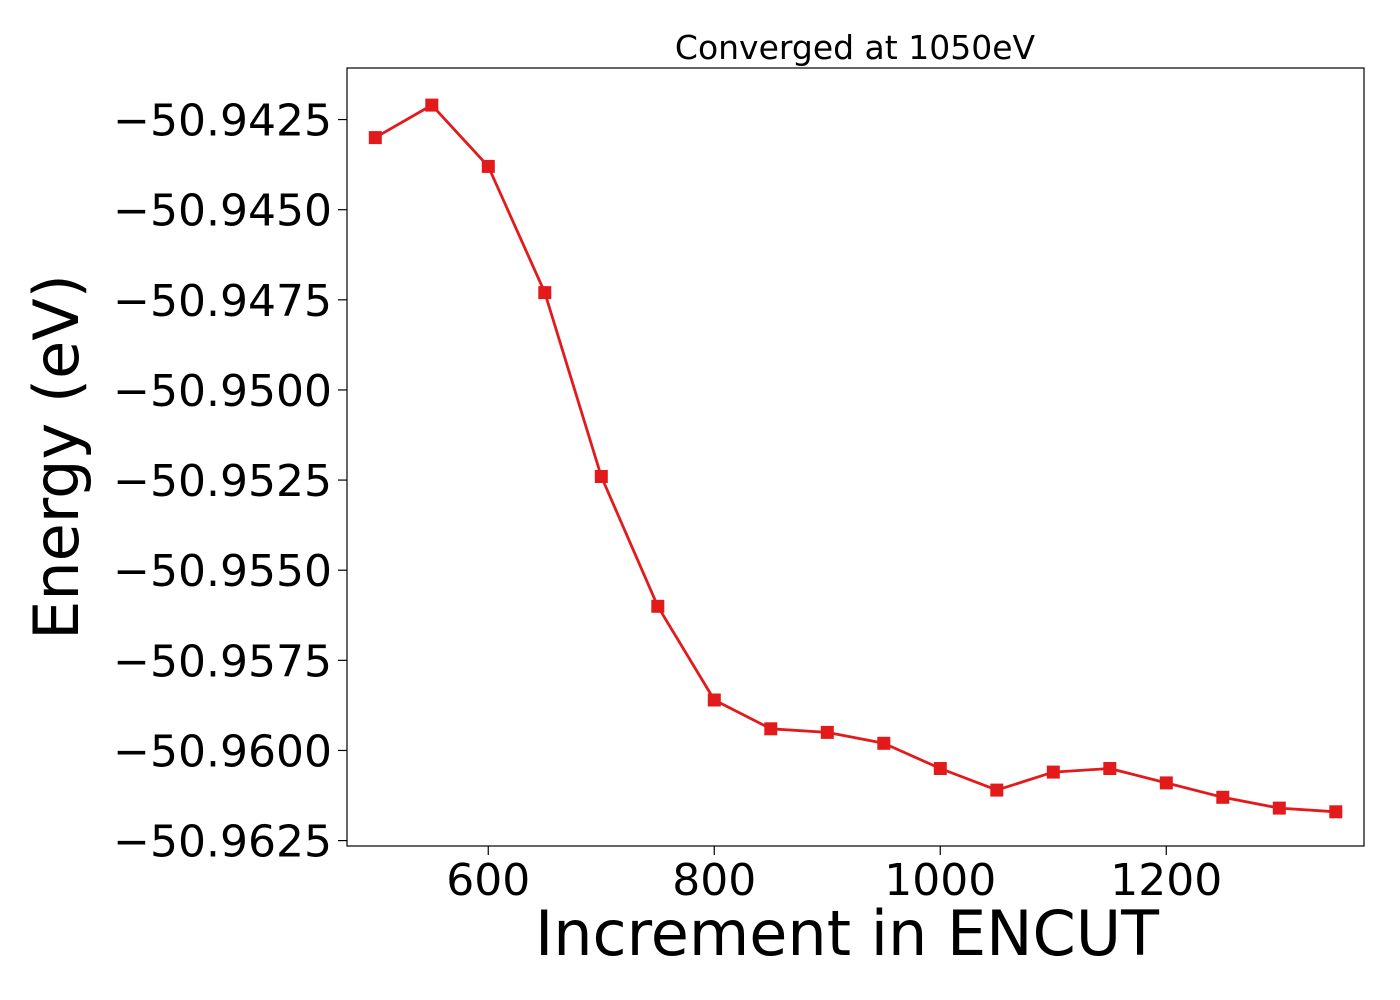  I want to click on x-tick-label: 800, so click(714, 880).